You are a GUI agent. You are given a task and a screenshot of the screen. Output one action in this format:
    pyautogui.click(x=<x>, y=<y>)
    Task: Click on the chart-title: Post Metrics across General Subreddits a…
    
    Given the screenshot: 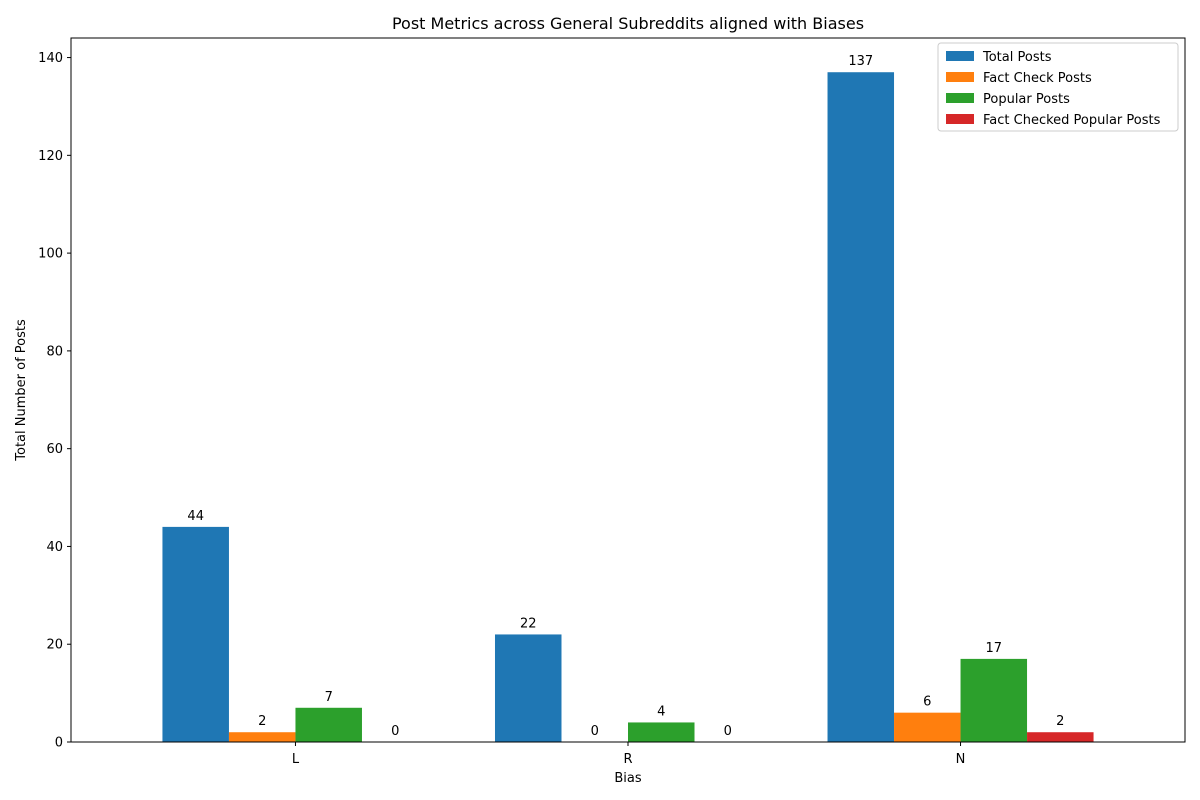 What is the action you would take?
    pyautogui.click(x=628, y=23)
    